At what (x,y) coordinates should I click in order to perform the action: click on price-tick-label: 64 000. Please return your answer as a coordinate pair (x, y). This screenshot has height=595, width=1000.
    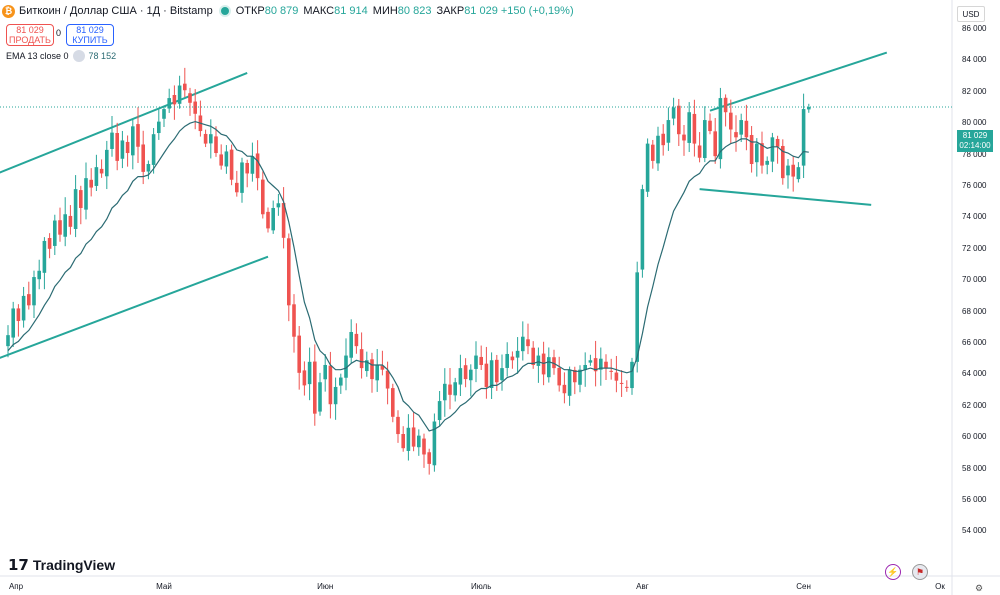
    Looking at the image, I should click on (974, 374).